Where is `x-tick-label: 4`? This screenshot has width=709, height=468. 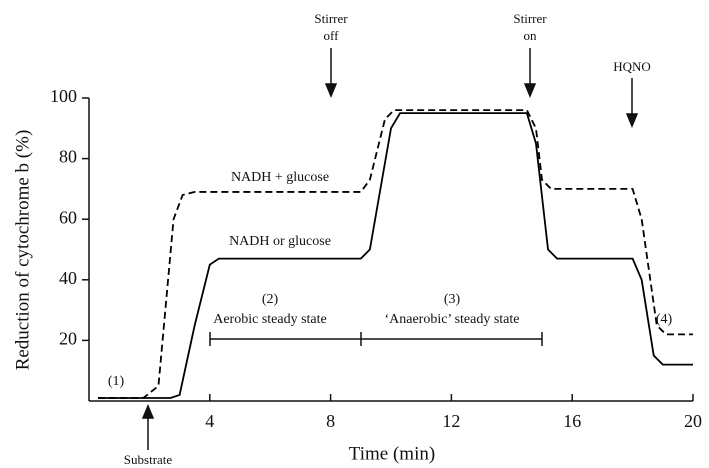
x-tick-label: 4 is located at coordinates (209, 421).